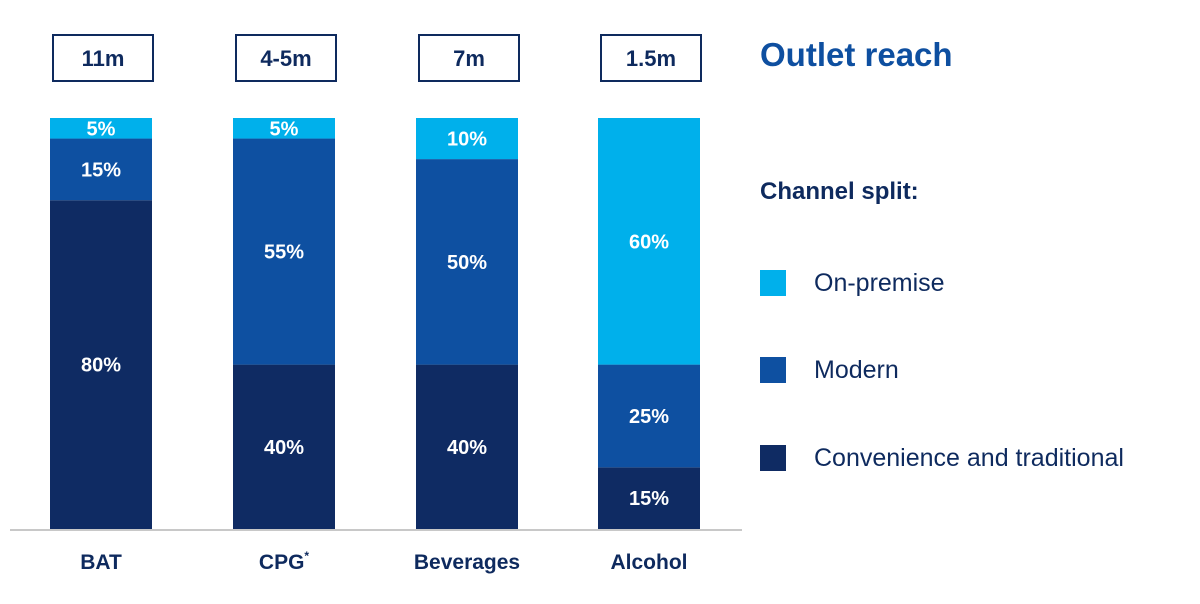 The height and width of the screenshot is (604, 1200). I want to click on legend-item-on-premise: On-premise, so click(852, 283).